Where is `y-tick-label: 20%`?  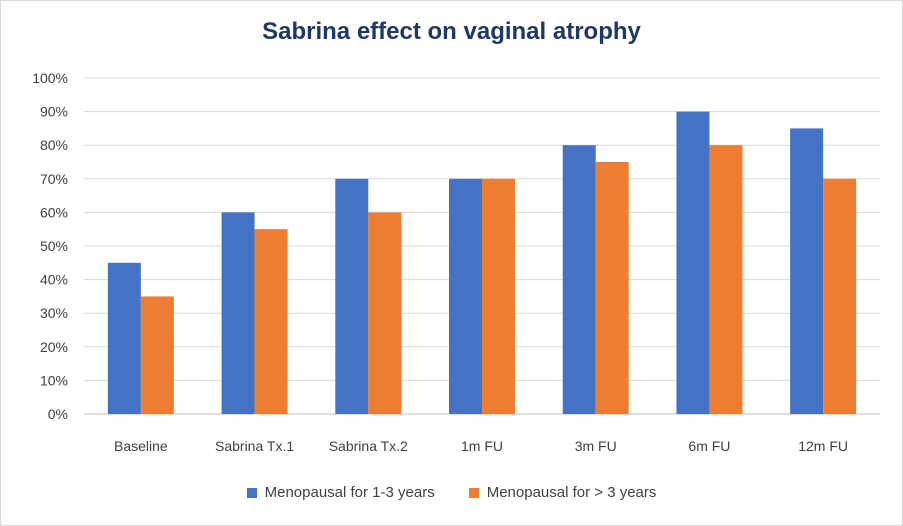
y-tick-label: 20% is located at coordinates (54, 347).